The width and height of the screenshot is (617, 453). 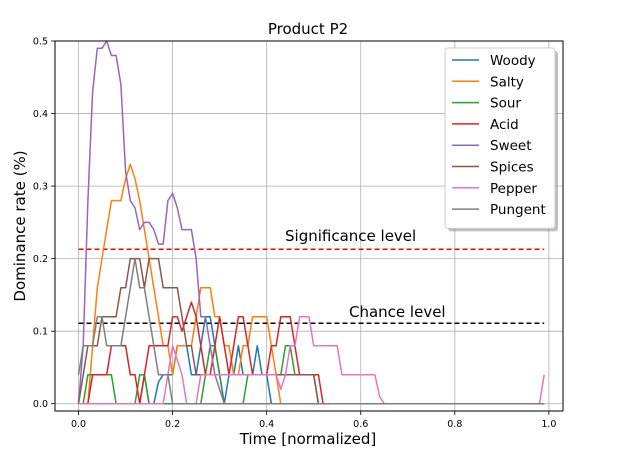 I want to click on y-tick-label: 0.4, so click(x=40, y=114).